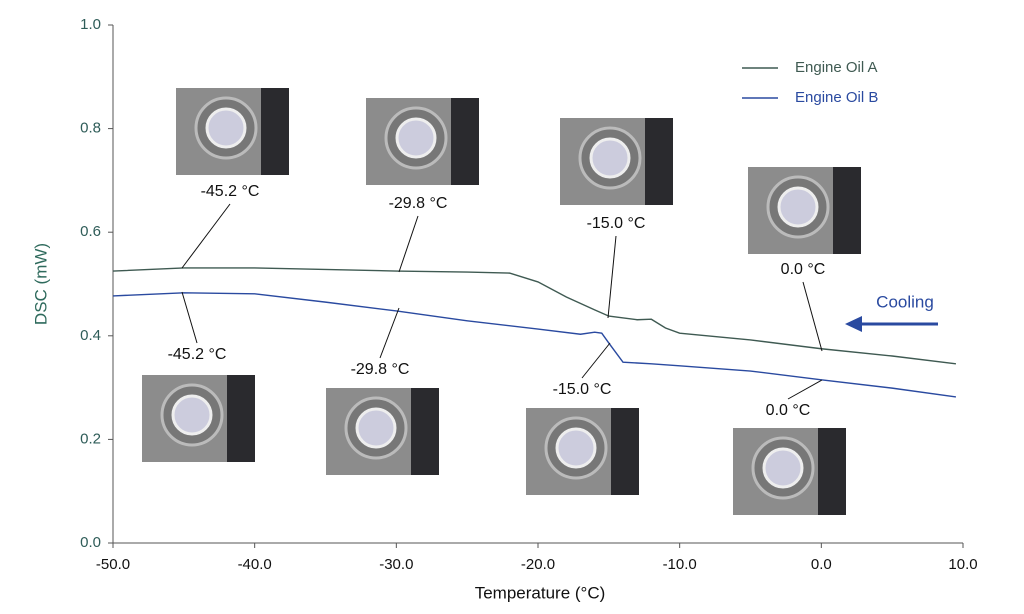 Image resolution: width=1024 pixels, height=614 pixels. I want to click on x-tick-label: -40.0, so click(255, 564).